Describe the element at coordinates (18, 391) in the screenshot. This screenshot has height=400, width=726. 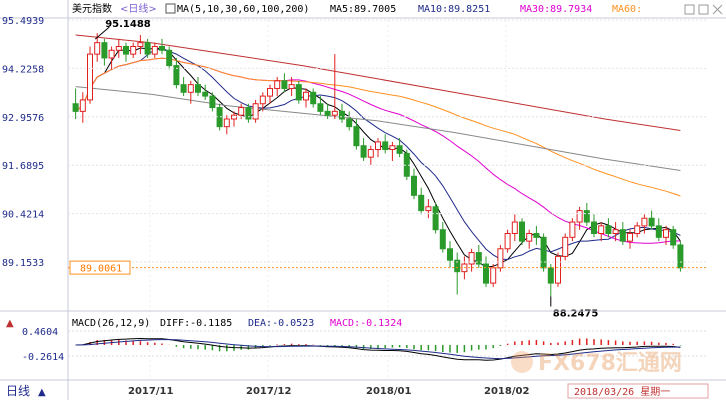
I see `period-tab: 日线` at that location.